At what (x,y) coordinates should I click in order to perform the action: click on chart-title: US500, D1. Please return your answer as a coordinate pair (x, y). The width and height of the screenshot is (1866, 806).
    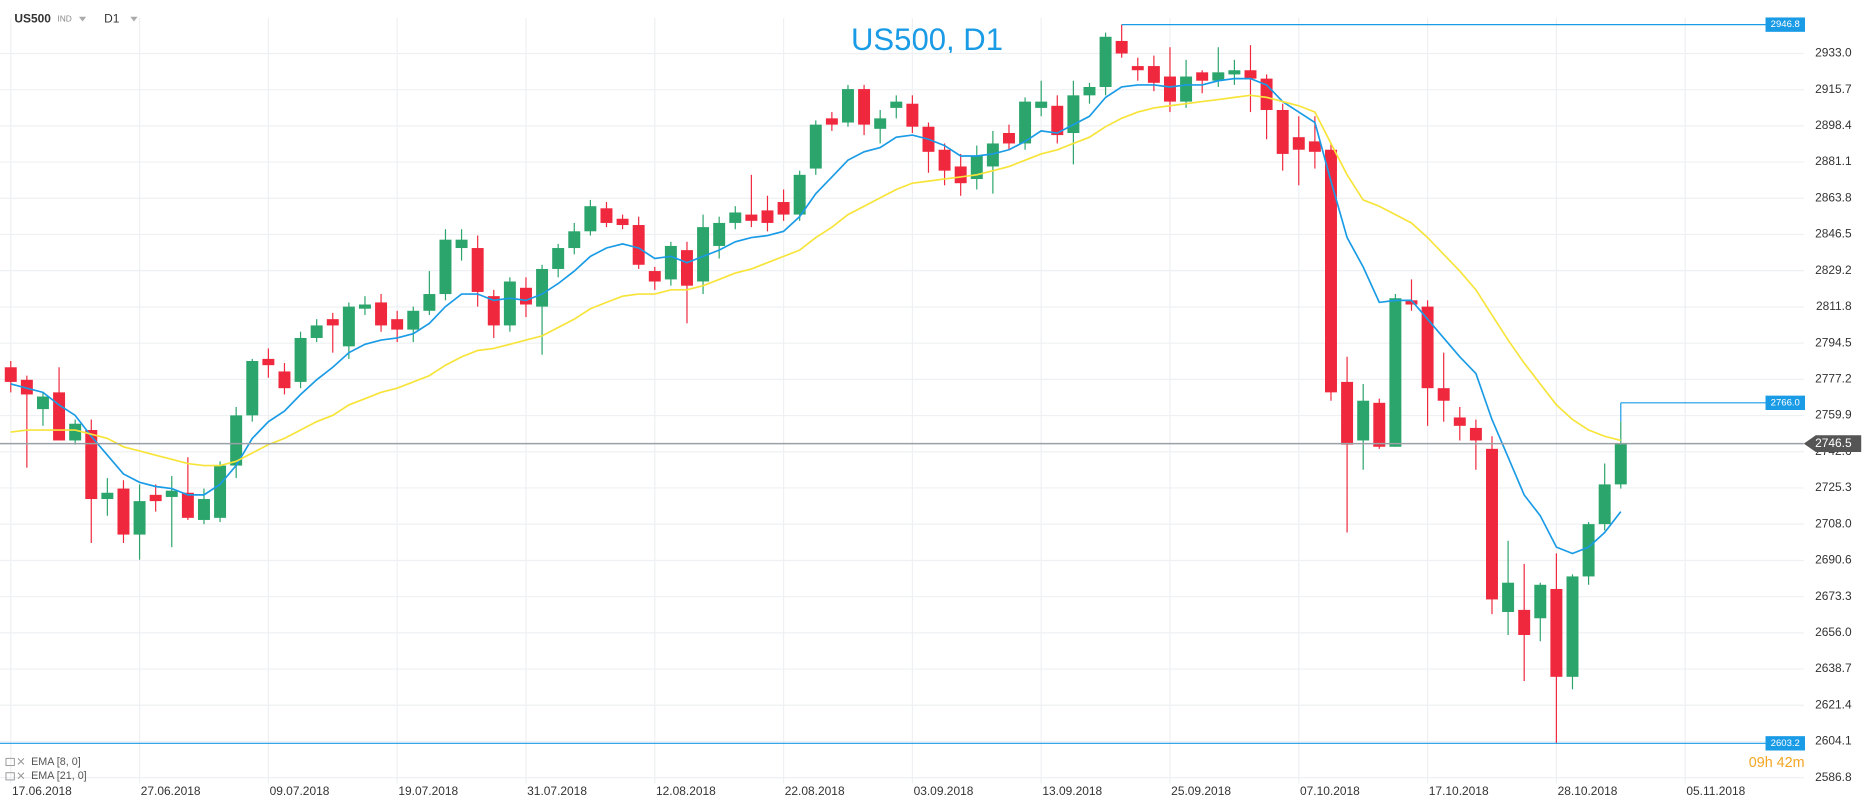
    Looking at the image, I should click on (927, 39).